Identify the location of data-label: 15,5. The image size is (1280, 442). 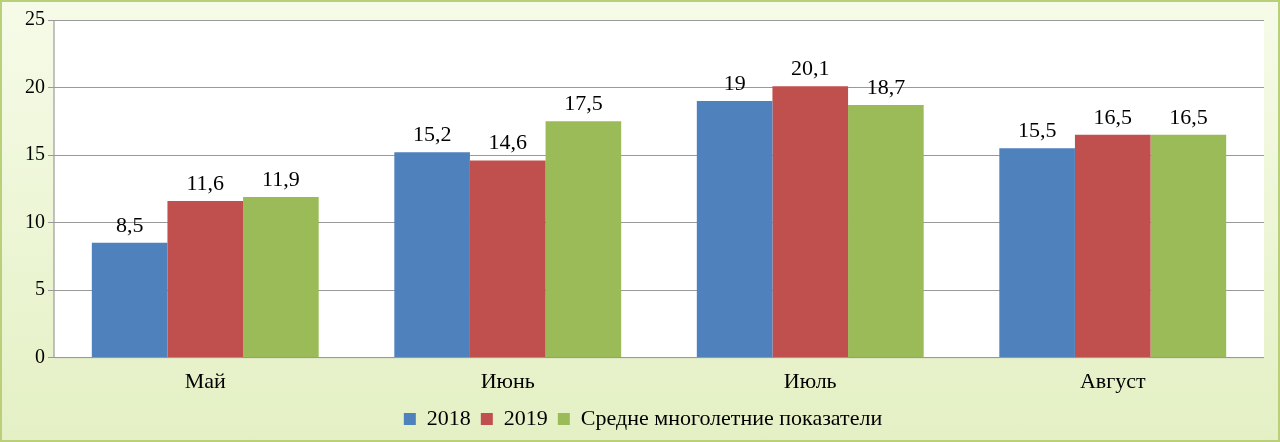
(1037, 130).